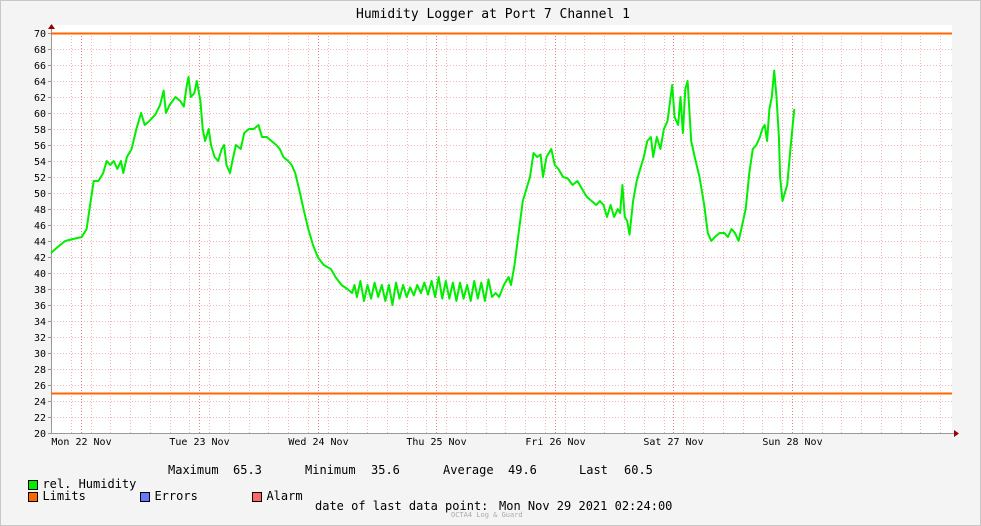 Image resolution: width=981 pixels, height=526 pixels. What do you see at coordinates (40, 50) in the screenshot?
I see `y-tick-label: 68` at bounding box center [40, 50].